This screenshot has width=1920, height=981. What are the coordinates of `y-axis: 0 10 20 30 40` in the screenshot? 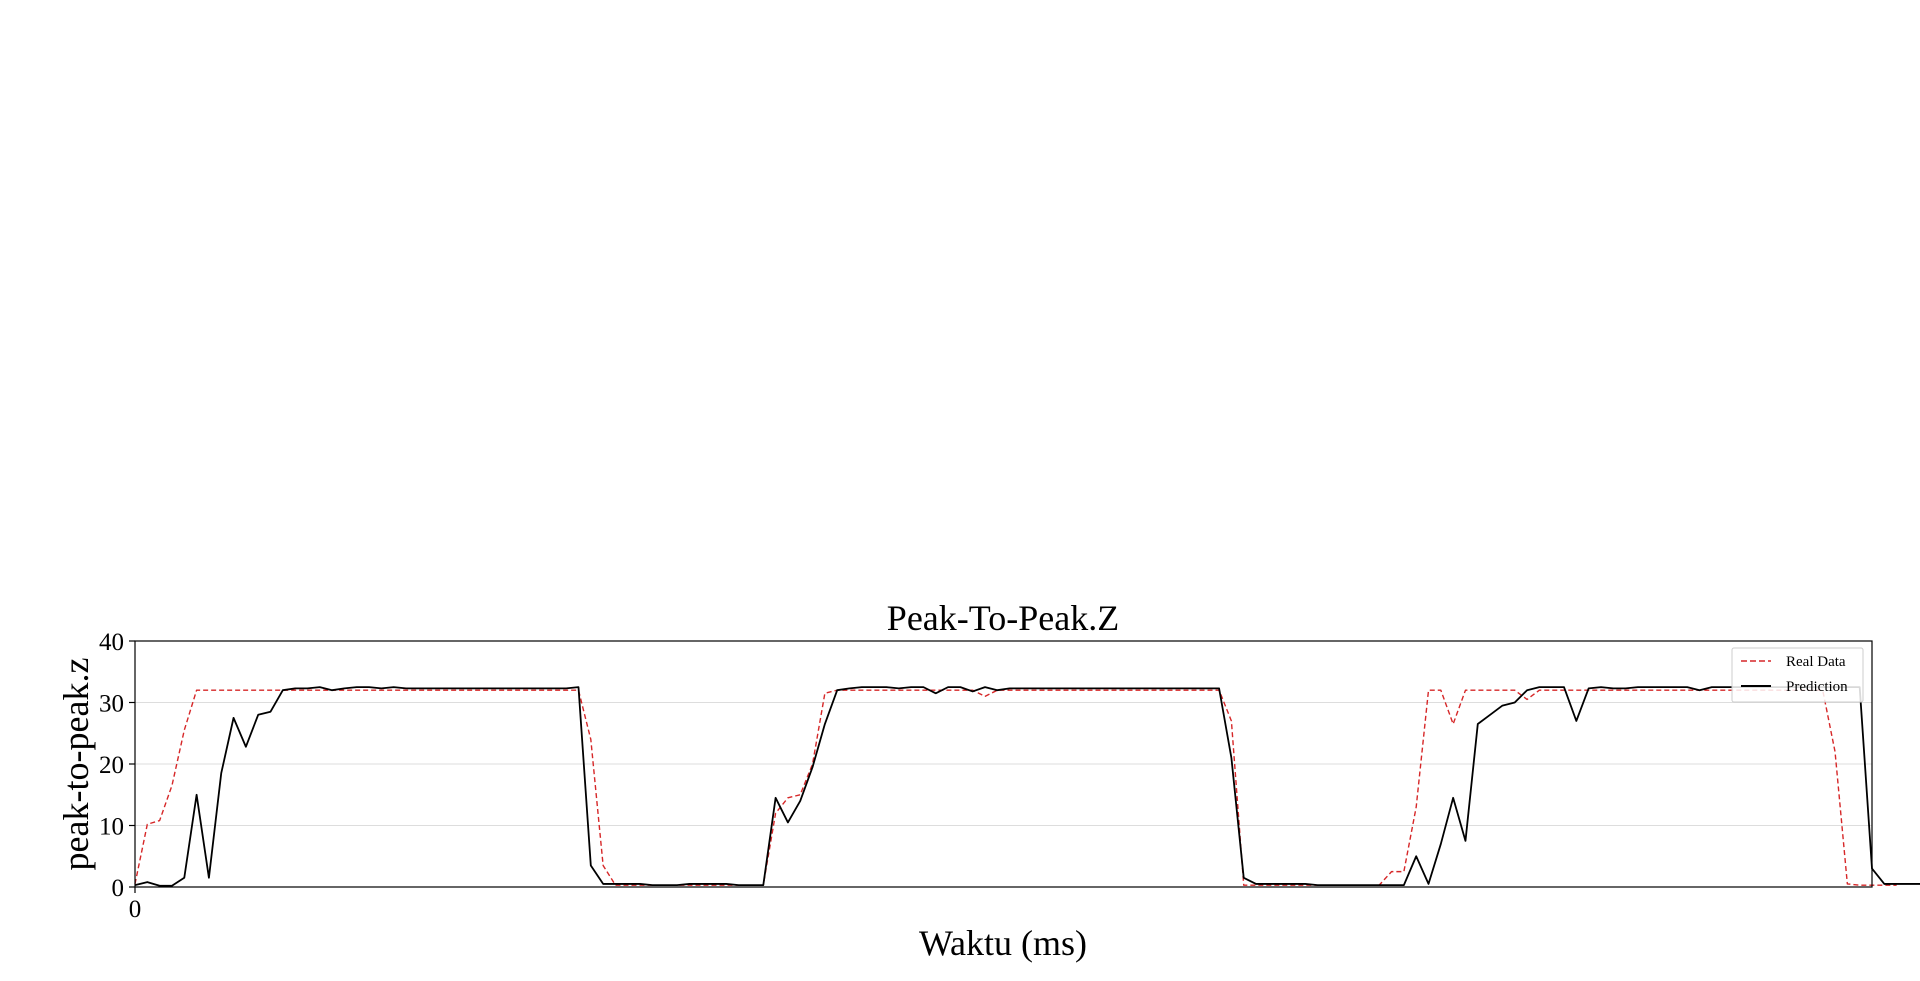 It's located at (117, 765).